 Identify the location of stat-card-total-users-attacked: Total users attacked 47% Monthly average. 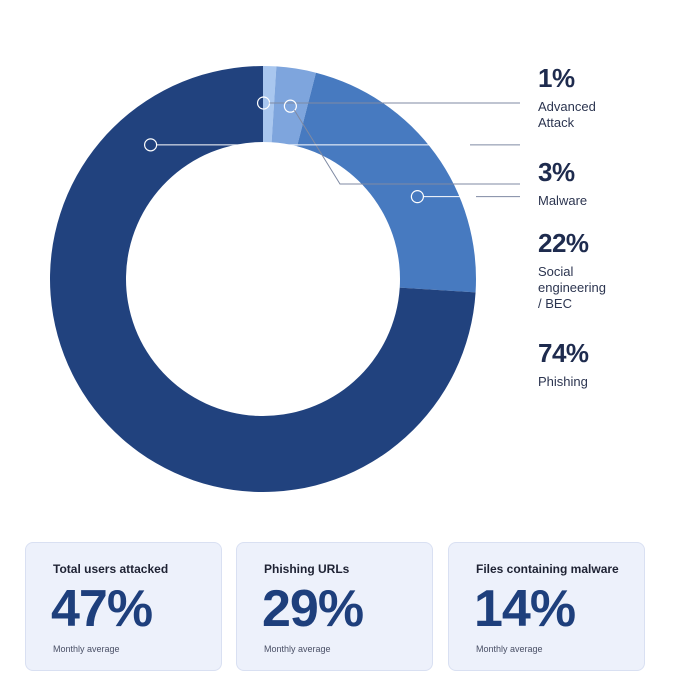
(123, 606).